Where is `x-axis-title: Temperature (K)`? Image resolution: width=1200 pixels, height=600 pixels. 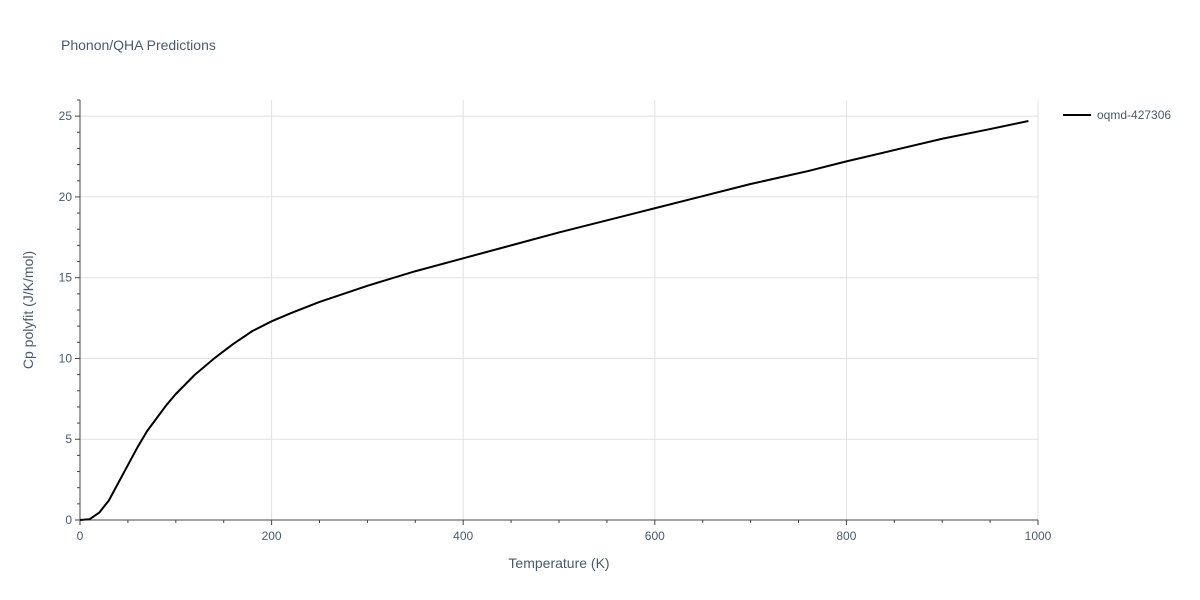 x-axis-title: Temperature (K) is located at coordinates (558, 563).